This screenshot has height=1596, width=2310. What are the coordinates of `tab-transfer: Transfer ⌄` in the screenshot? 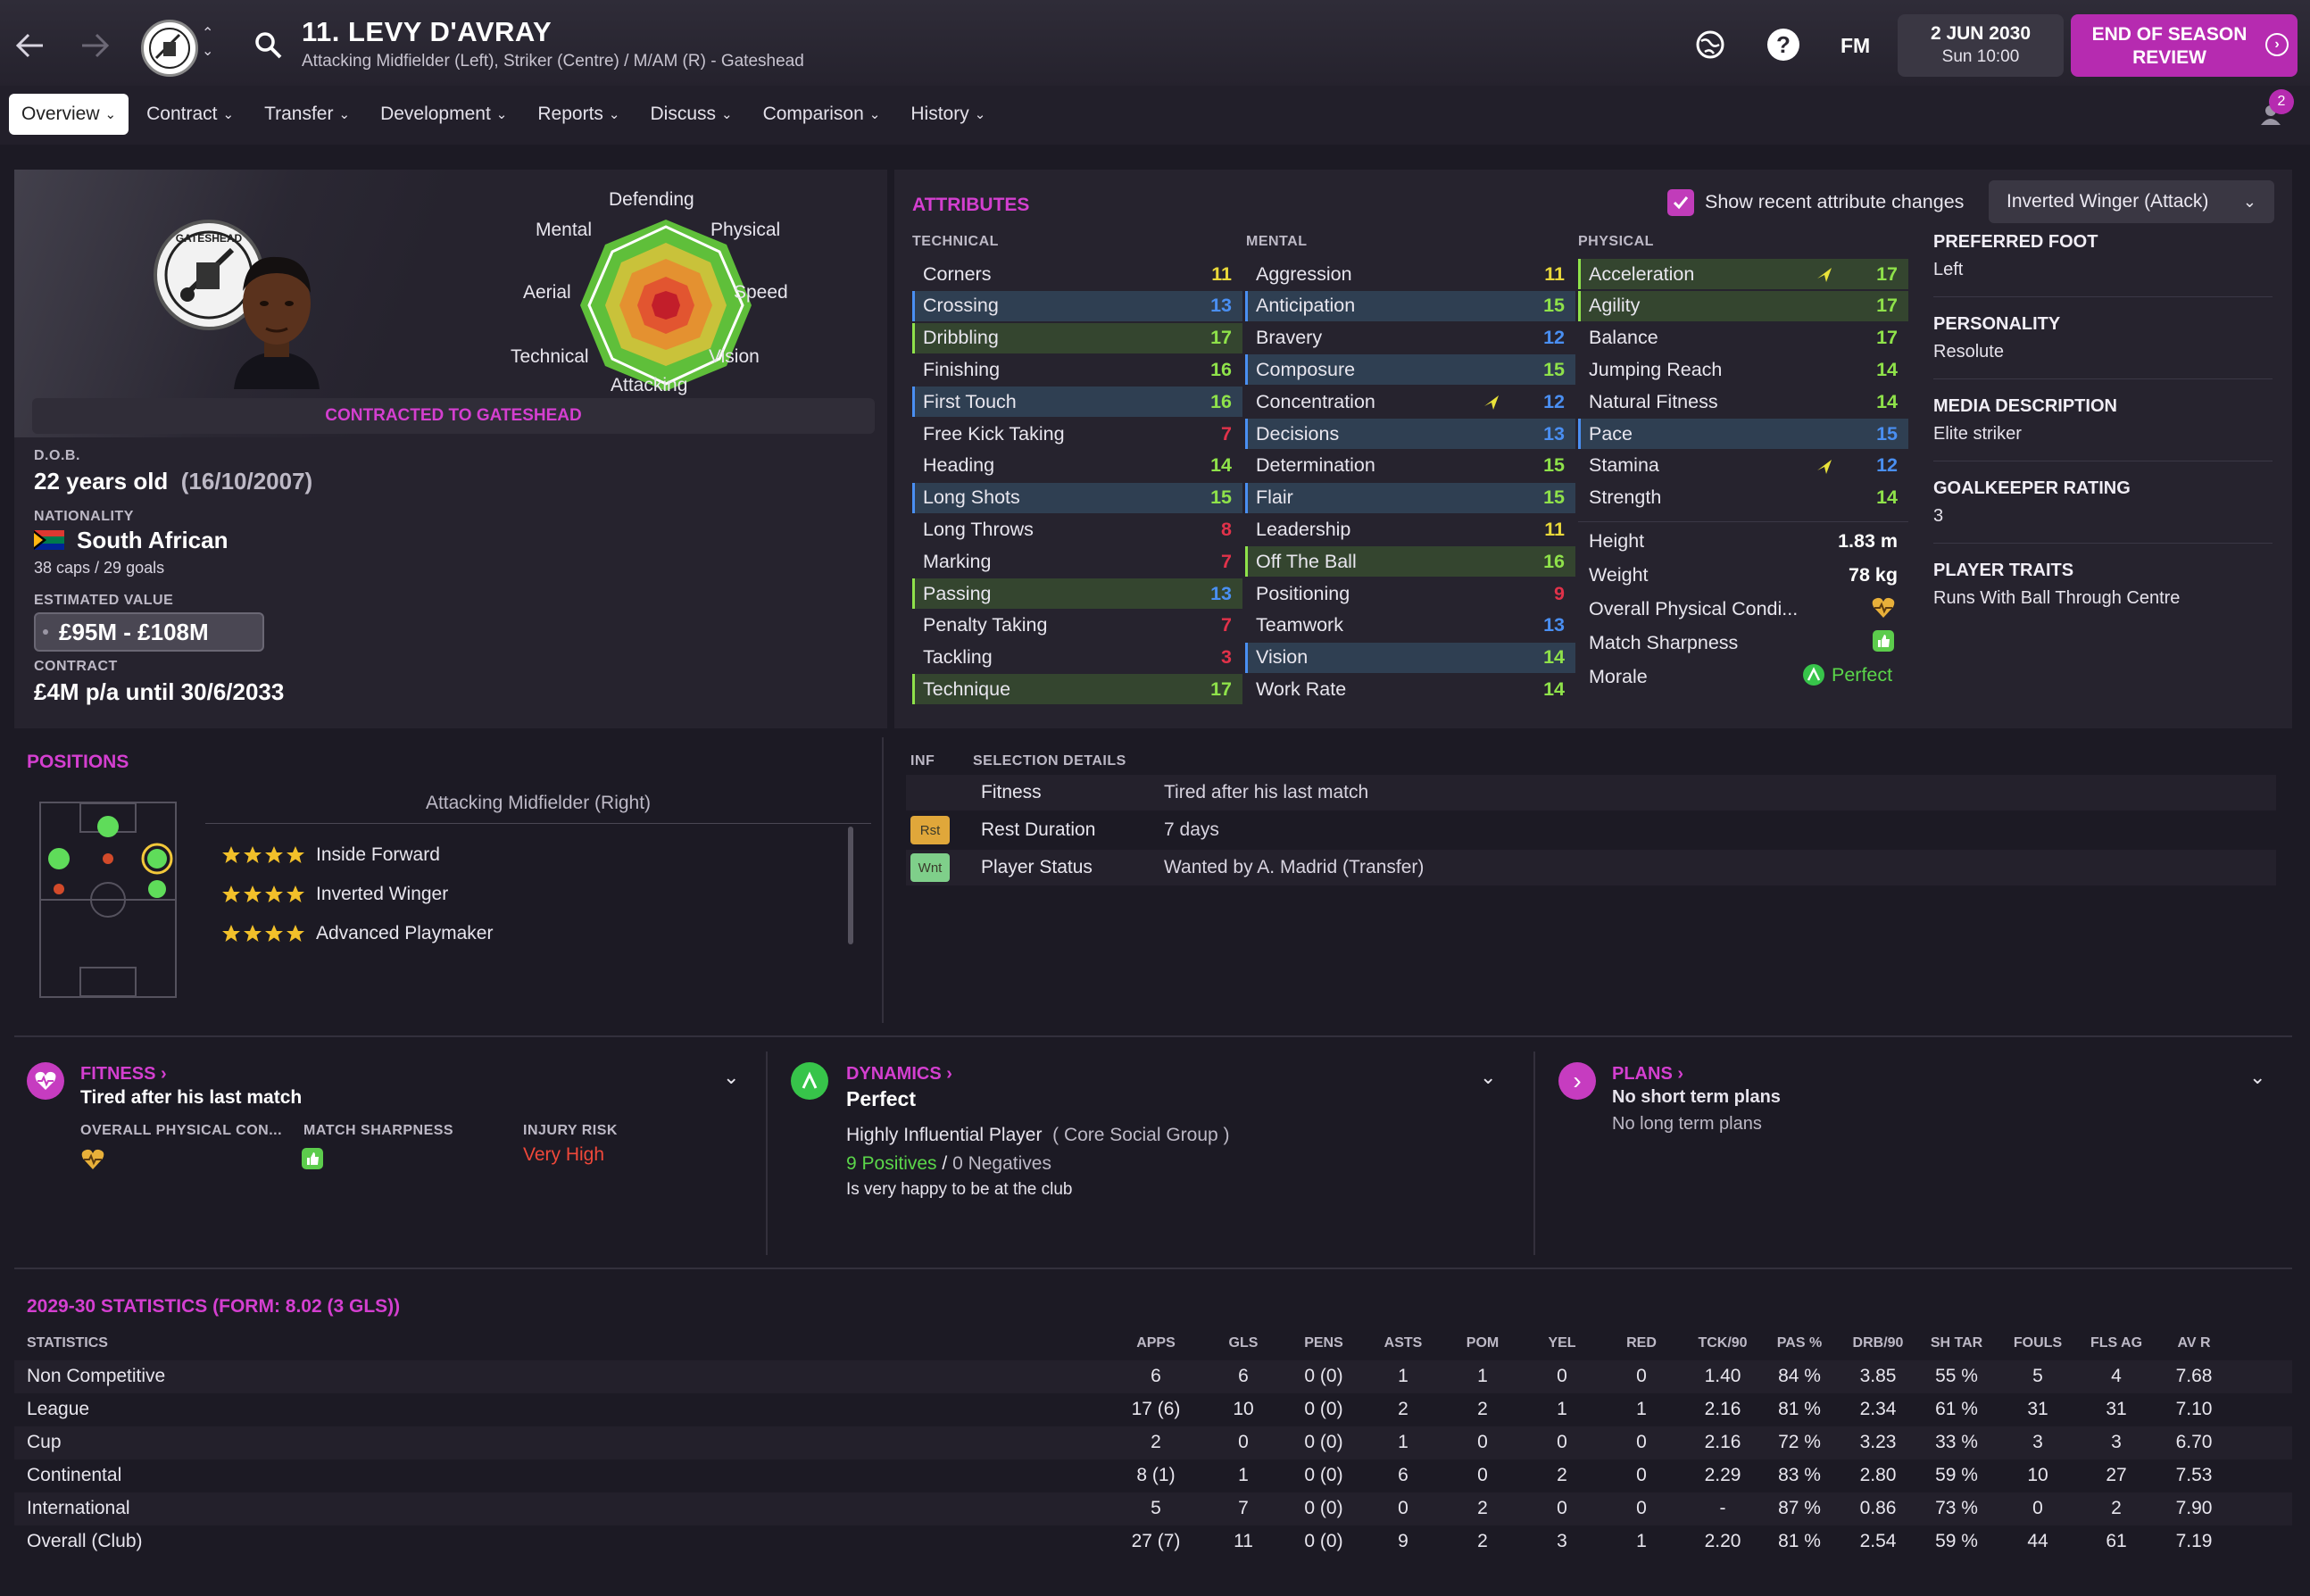 It's located at (307, 114).